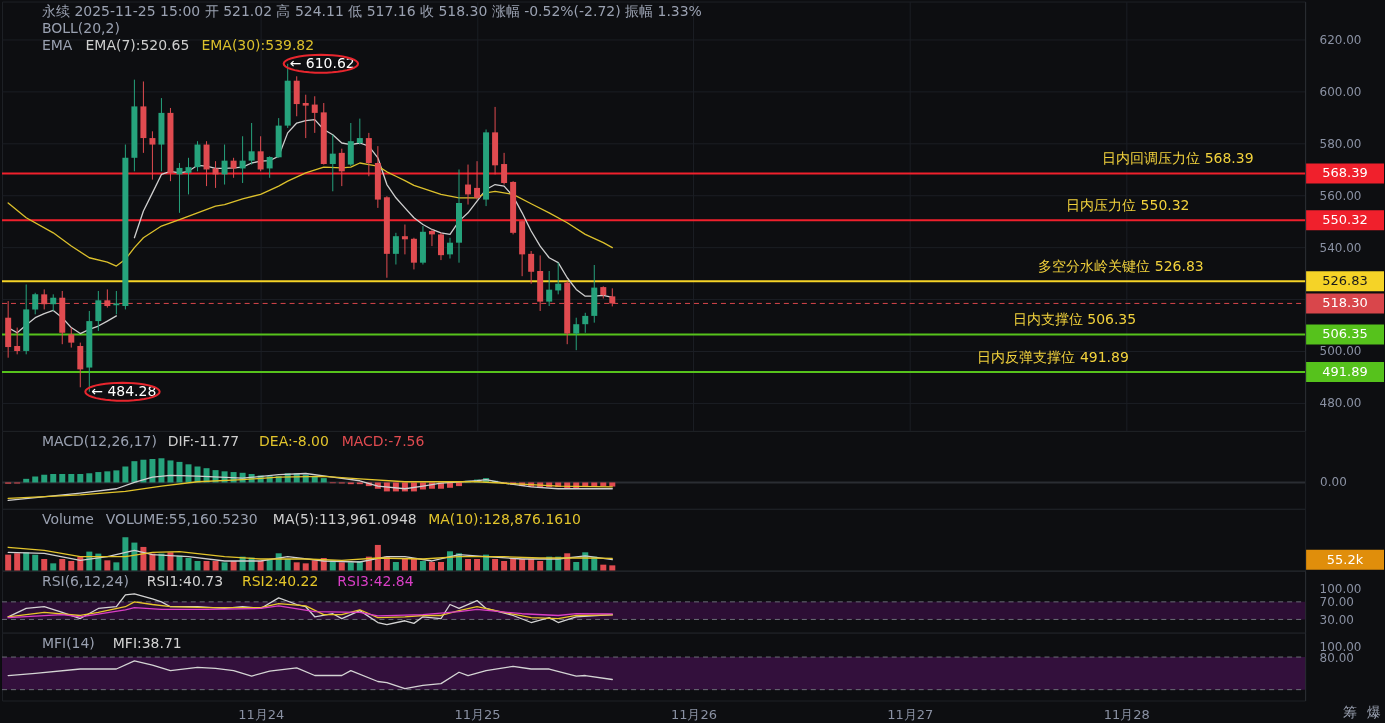  I want to click on series-label: RSI2:40.22, so click(280, 580).